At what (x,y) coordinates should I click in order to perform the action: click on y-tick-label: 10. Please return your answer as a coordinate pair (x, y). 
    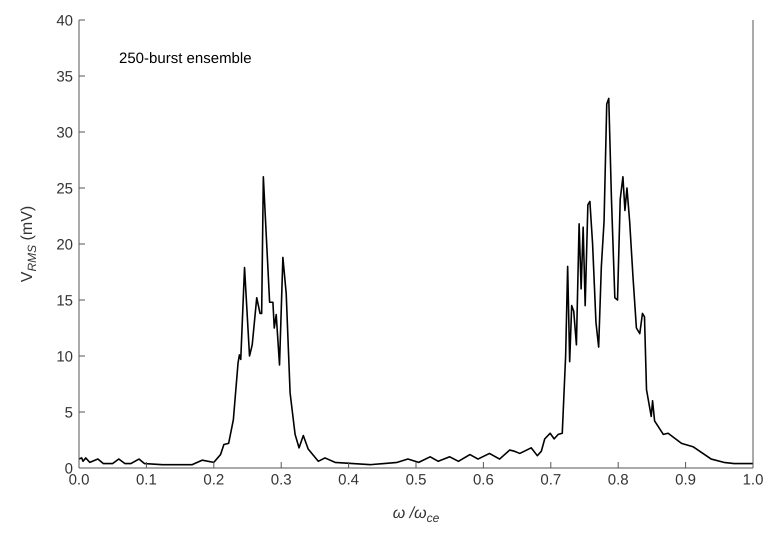
    Looking at the image, I should click on (64, 357).